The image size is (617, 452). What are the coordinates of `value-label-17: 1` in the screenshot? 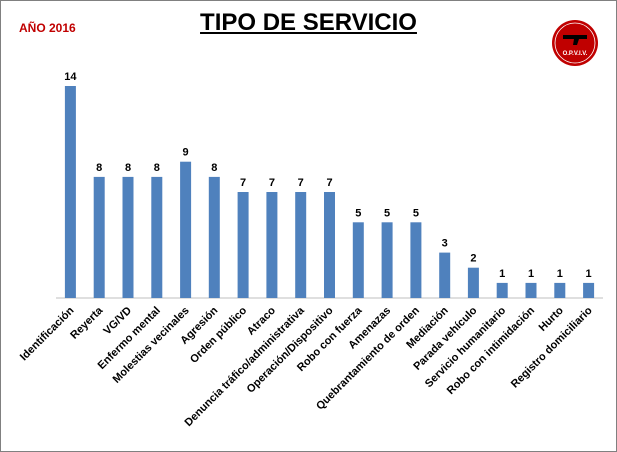 It's located at (560, 274).